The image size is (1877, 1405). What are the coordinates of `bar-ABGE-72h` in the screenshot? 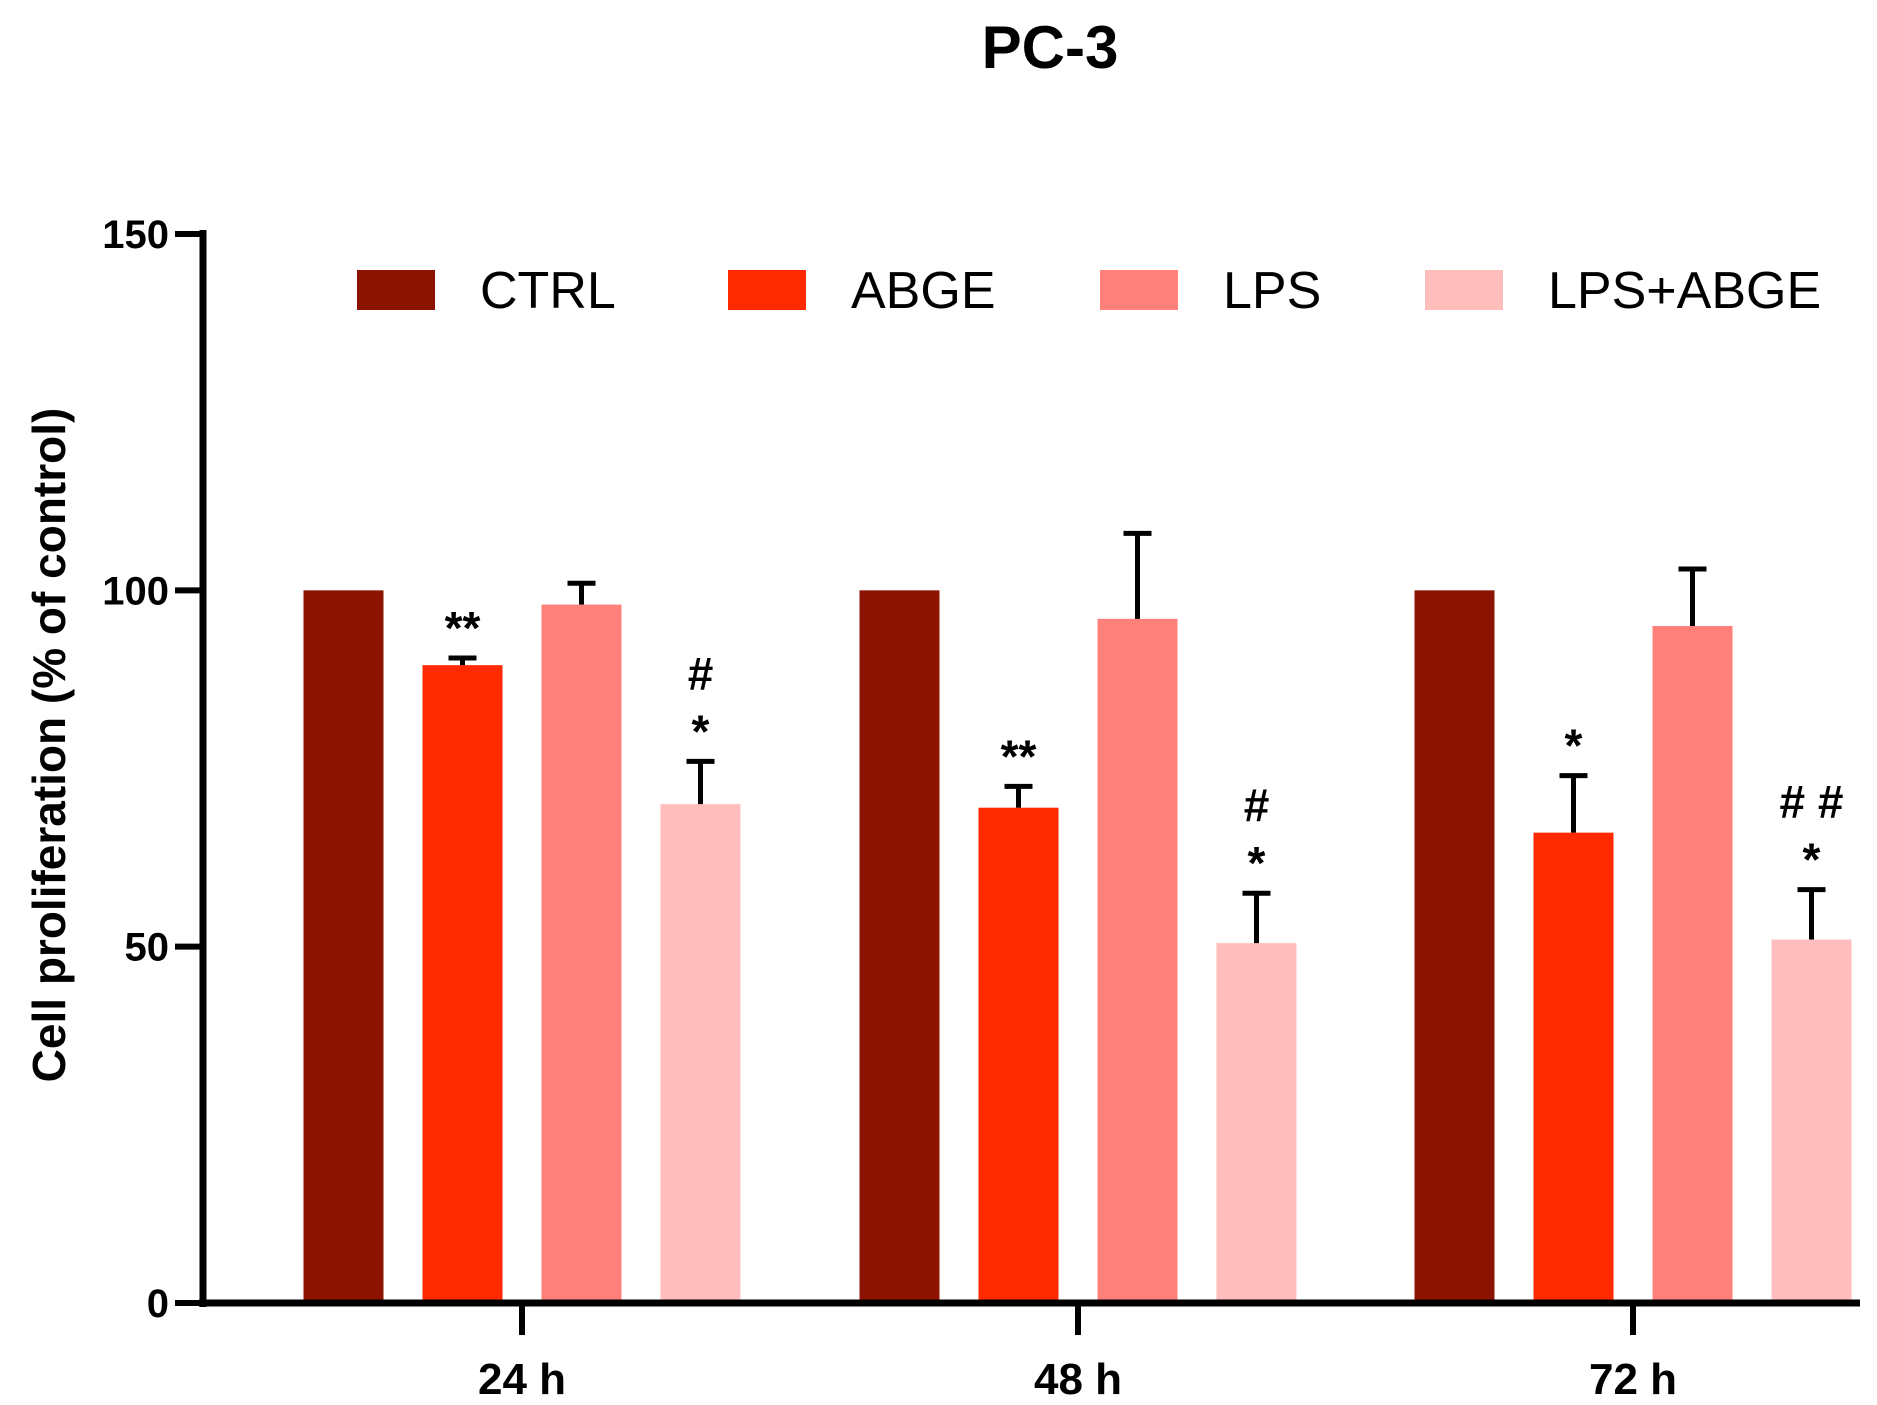 It's located at (1573, 1067).